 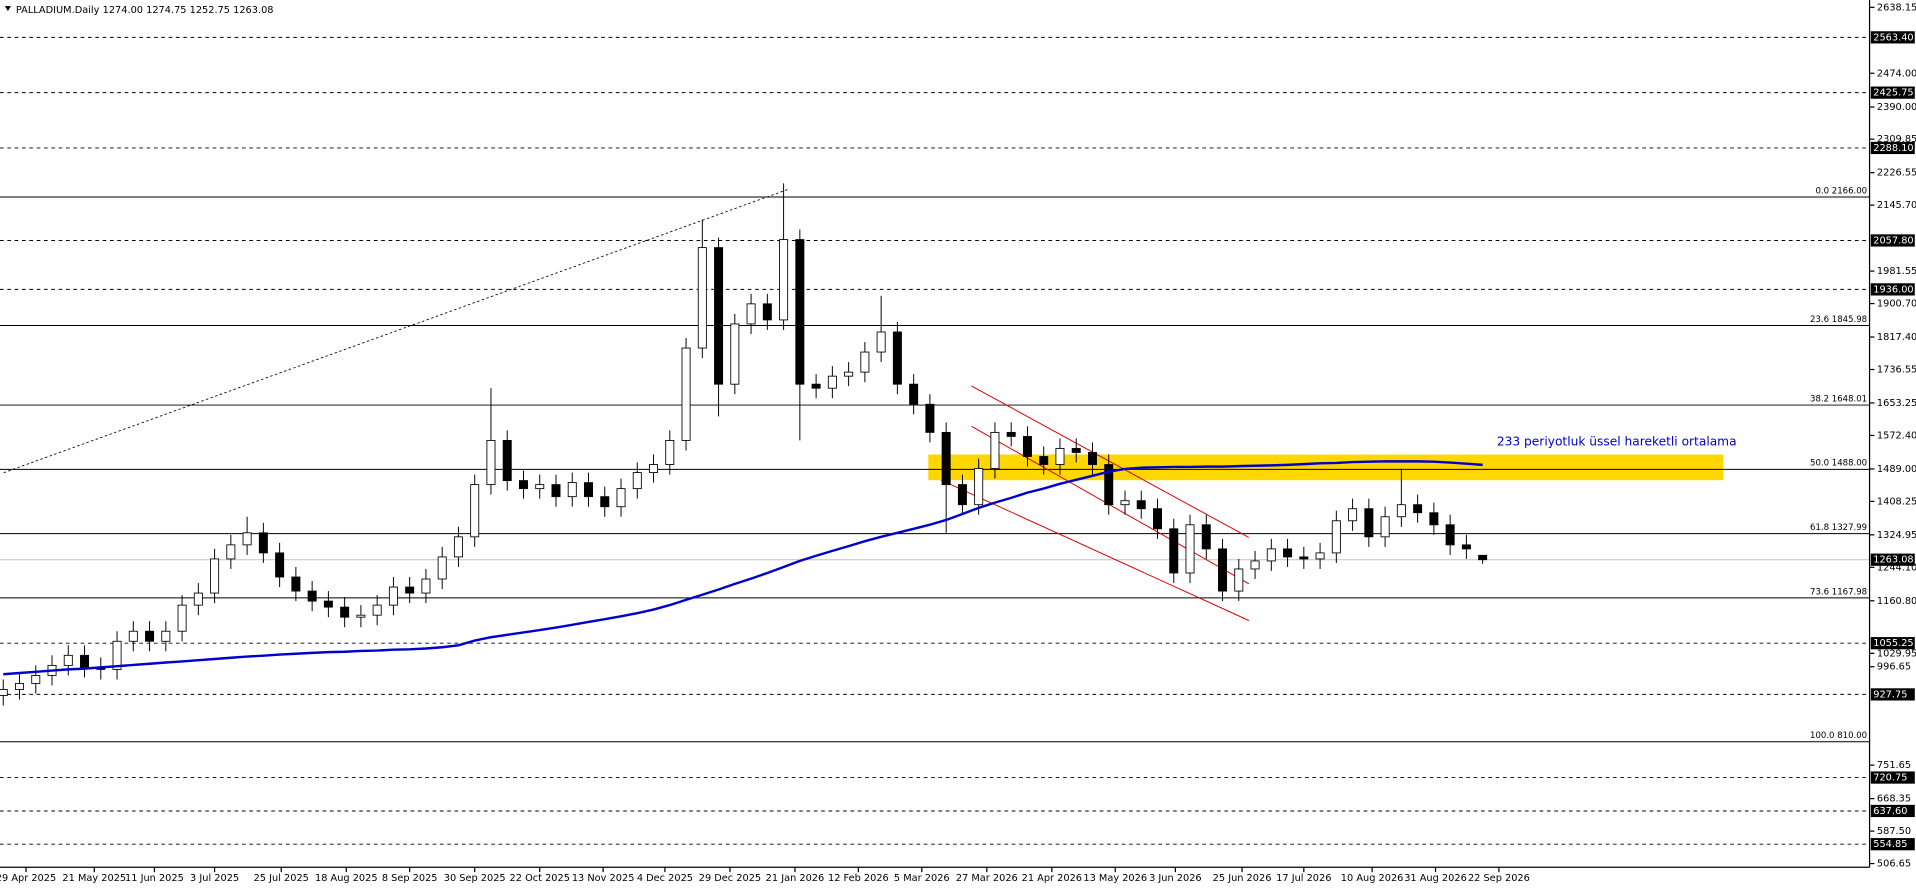 What do you see at coordinates (603, 878) in the screenshot?
I see `x-tick-label: 13 Nov 2025` at bounding box center [603, 878].